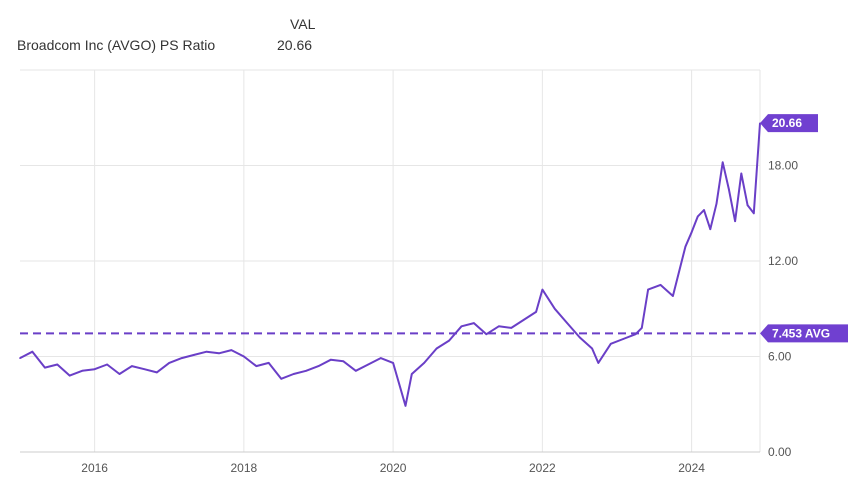 This screenshot has height=480, width=852. What do you see at coordinates (116, 45) in the screenshot?
I see `legend-series-label: Broadcom Inc (AVGO) PS Ratio` at bounding box center [116, 45].